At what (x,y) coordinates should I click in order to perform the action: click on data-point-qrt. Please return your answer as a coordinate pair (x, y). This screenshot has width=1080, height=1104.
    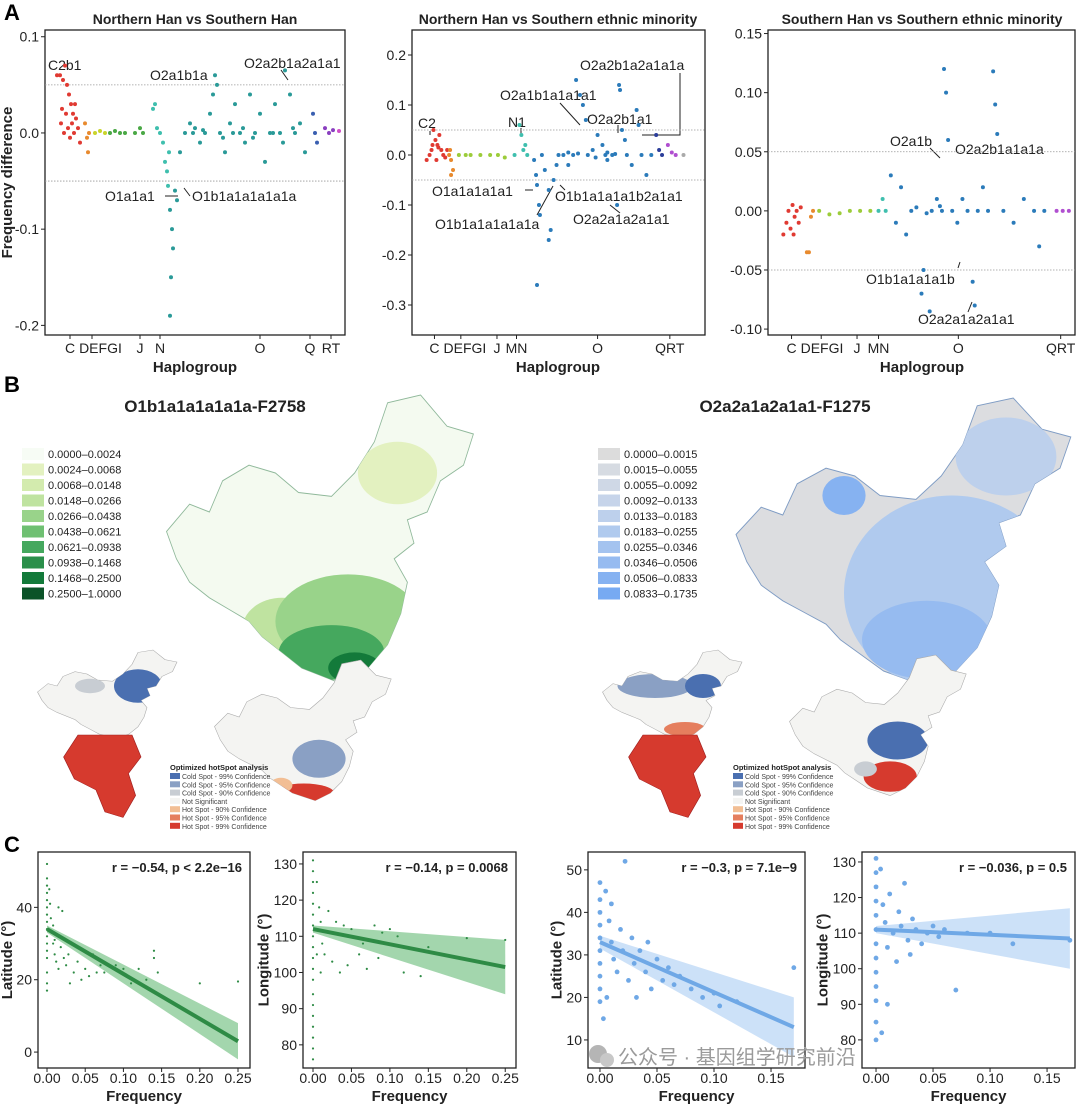
    Looking at the image, I should click on (1056, 210).